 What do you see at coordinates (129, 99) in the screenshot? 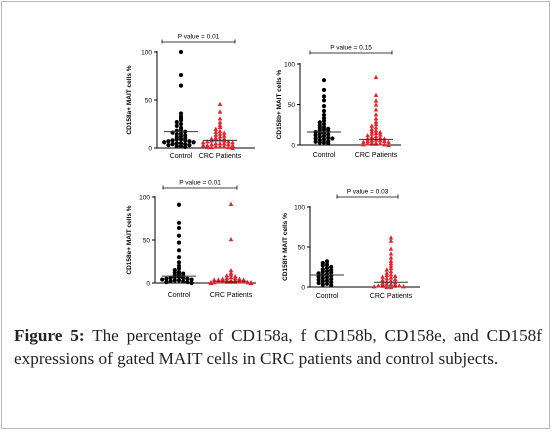
I see `y-axis-label: CD158a+ MAIT cells %` at bounding box center [129, 99].